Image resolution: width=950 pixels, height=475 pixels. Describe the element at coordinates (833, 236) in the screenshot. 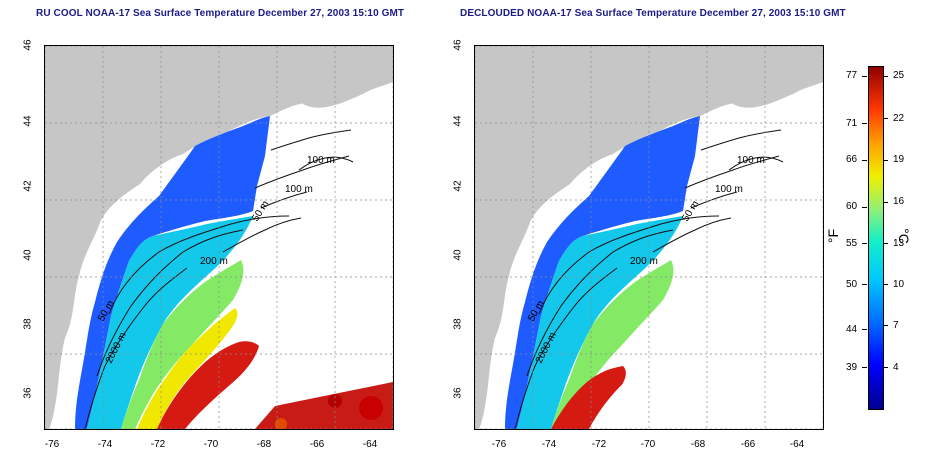

I see `fahrenheit-unit: °F` at that location.